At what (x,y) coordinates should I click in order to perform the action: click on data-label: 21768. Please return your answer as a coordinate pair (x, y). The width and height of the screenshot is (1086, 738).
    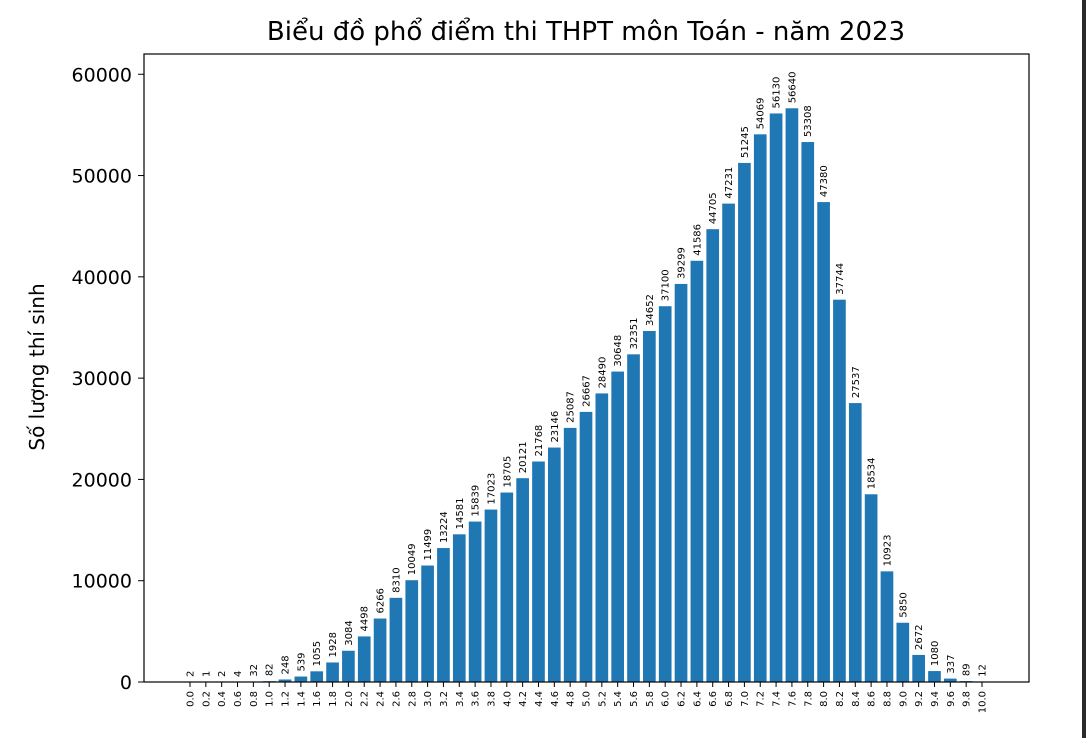
    Looking at the image, I should click on (539, 441).